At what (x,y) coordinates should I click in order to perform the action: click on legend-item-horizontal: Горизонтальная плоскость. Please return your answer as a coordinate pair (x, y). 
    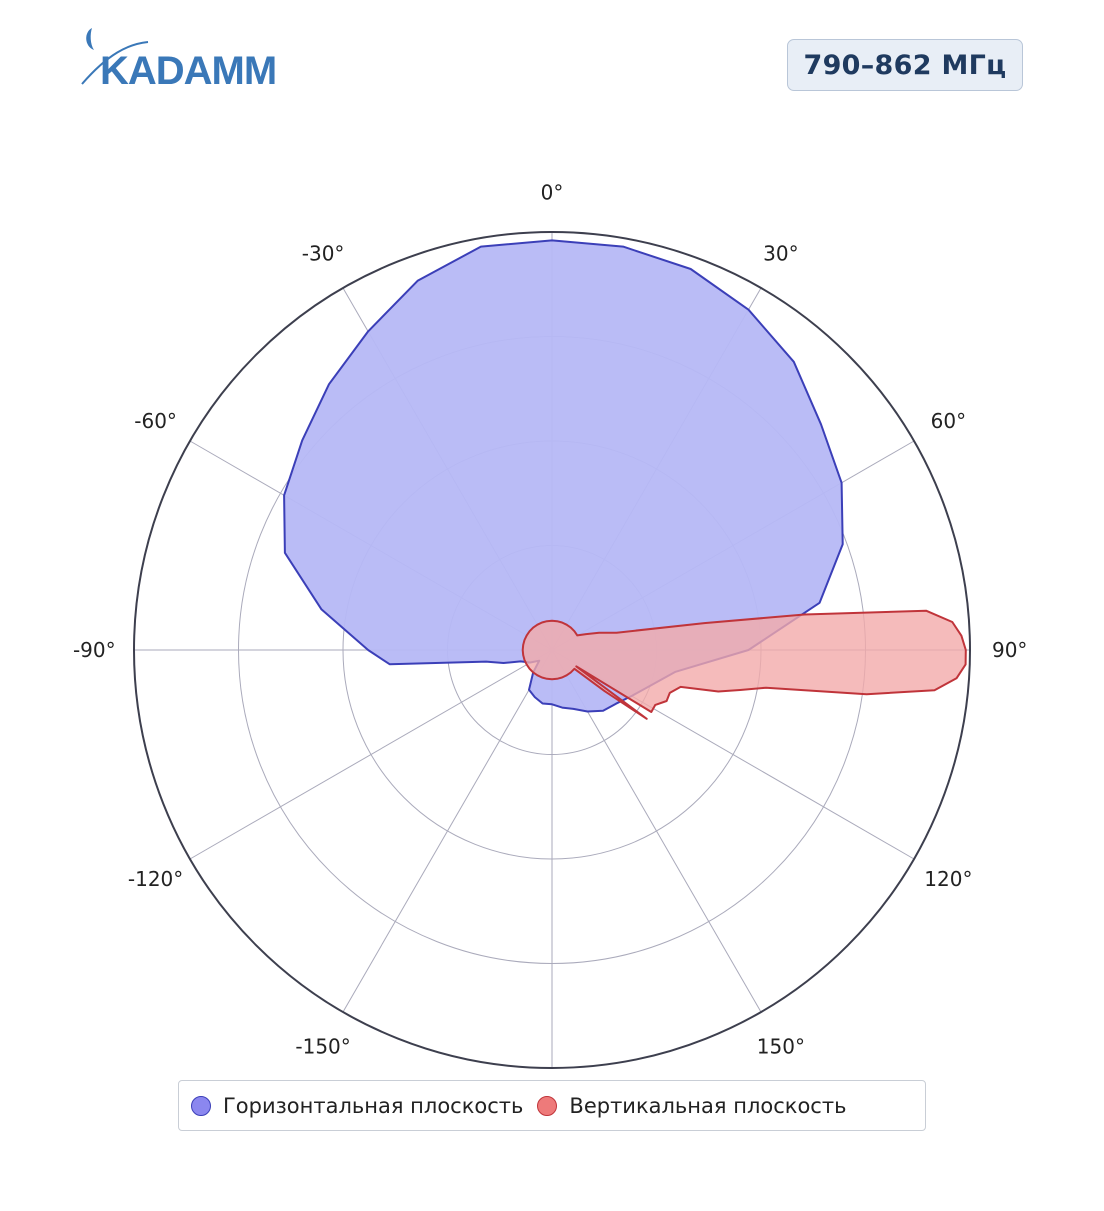
    Looking at the image, I should click on (357, 1106).